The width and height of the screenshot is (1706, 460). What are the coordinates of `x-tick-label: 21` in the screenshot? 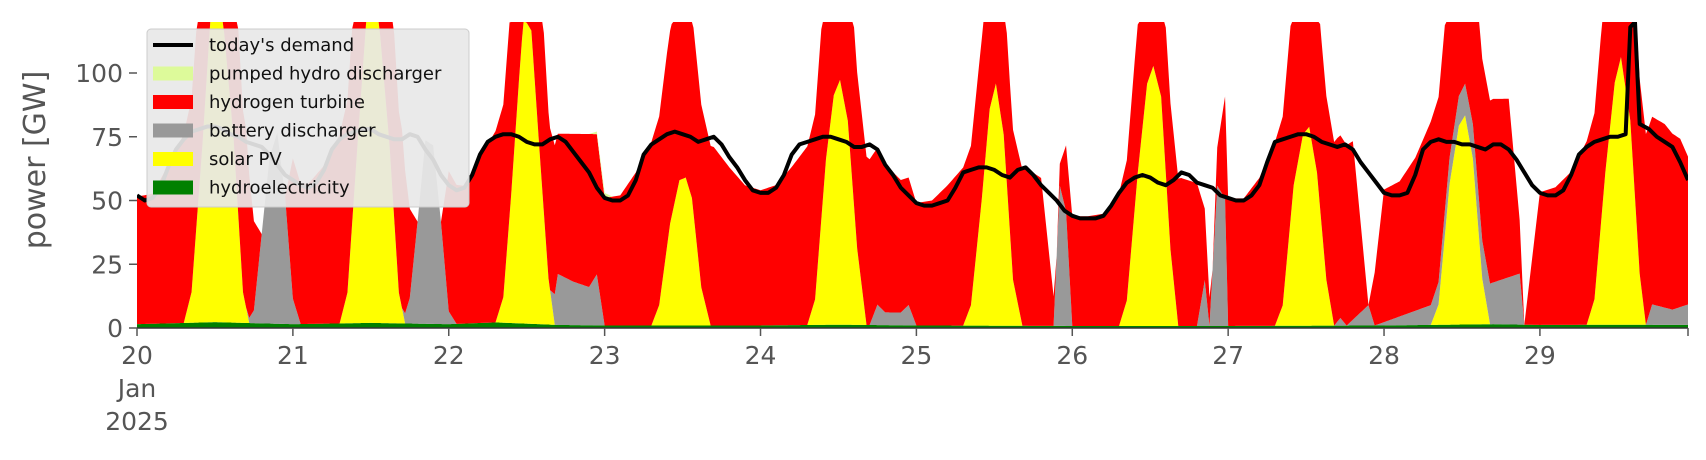 It's located at (293, 355).